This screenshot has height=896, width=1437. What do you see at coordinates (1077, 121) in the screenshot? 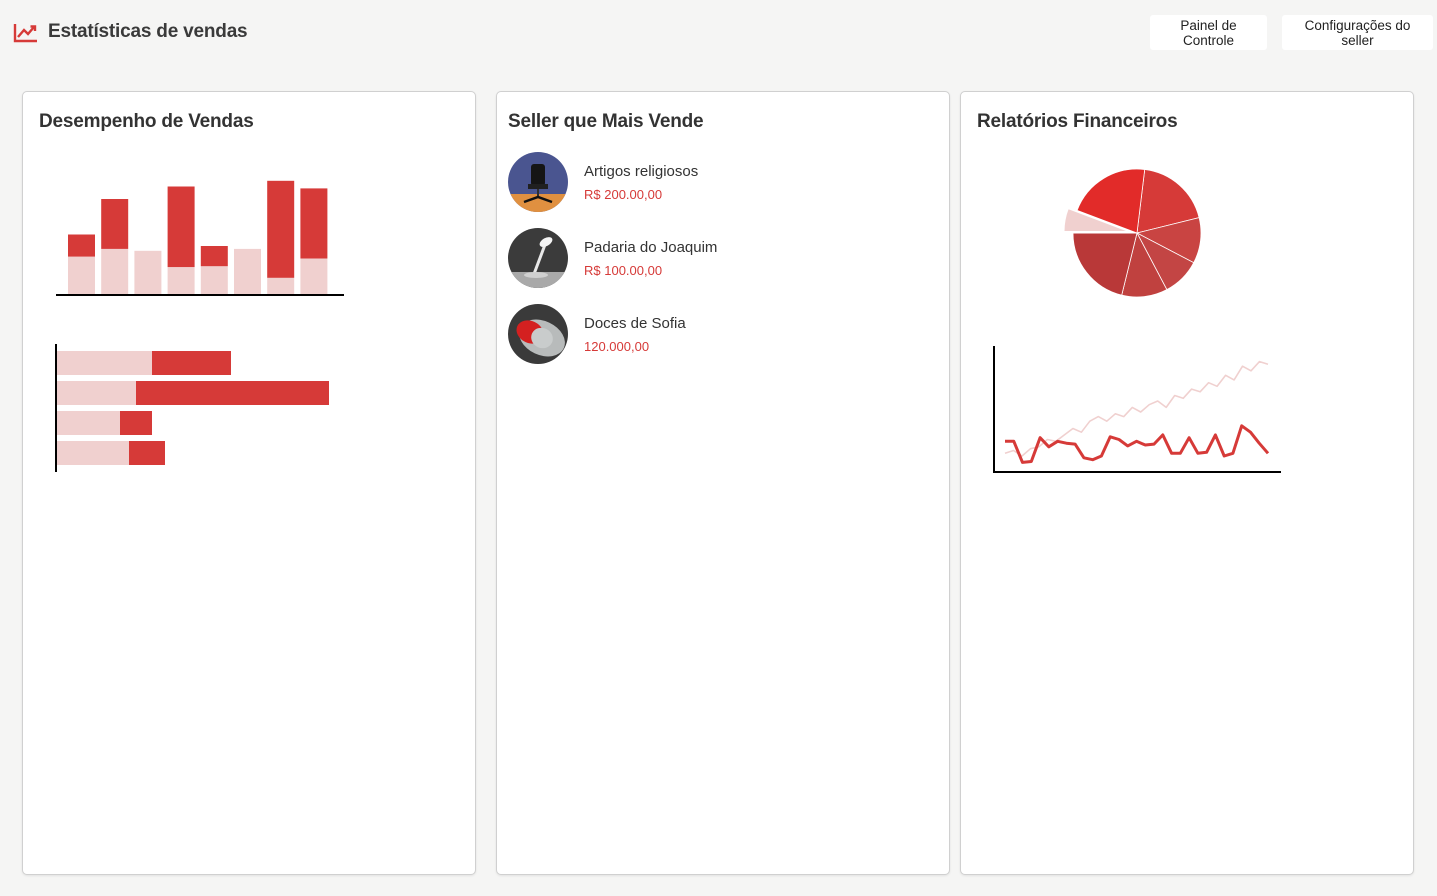
I see `financial-reports-title: Relatórios Financeiros` at bounding box center [1077, 121].